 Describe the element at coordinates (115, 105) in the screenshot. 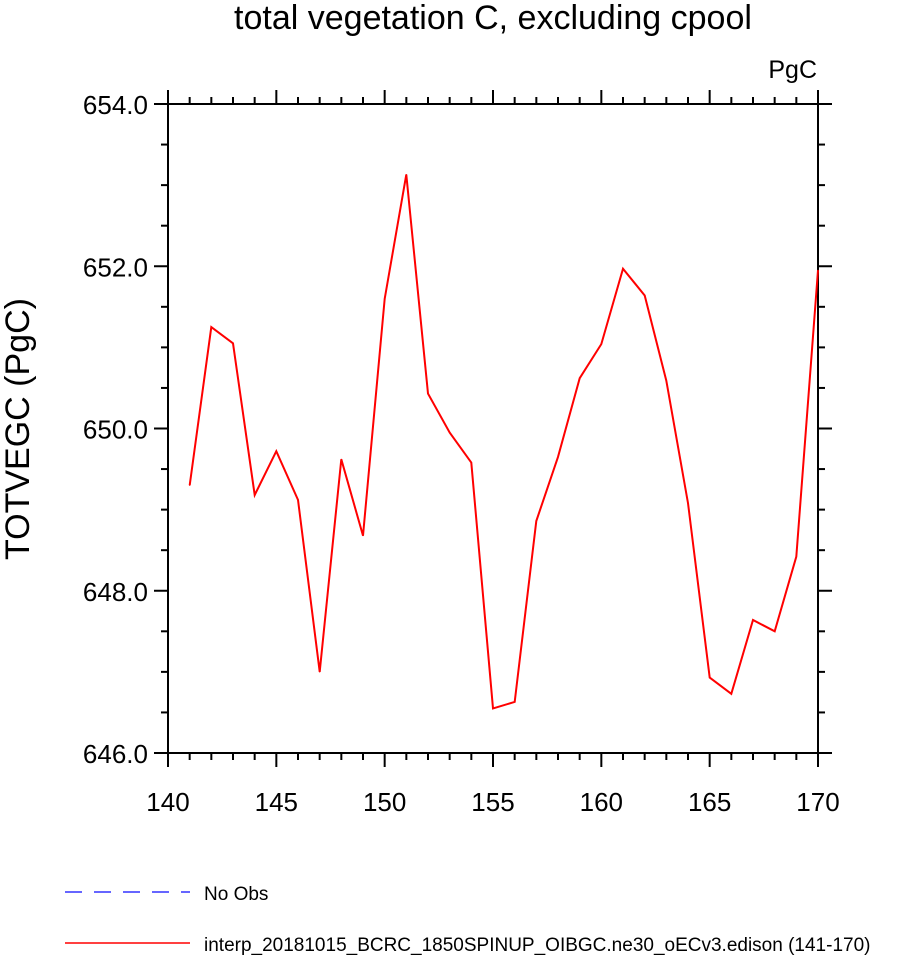

I see `y-tick-label: 654.0` at that location.